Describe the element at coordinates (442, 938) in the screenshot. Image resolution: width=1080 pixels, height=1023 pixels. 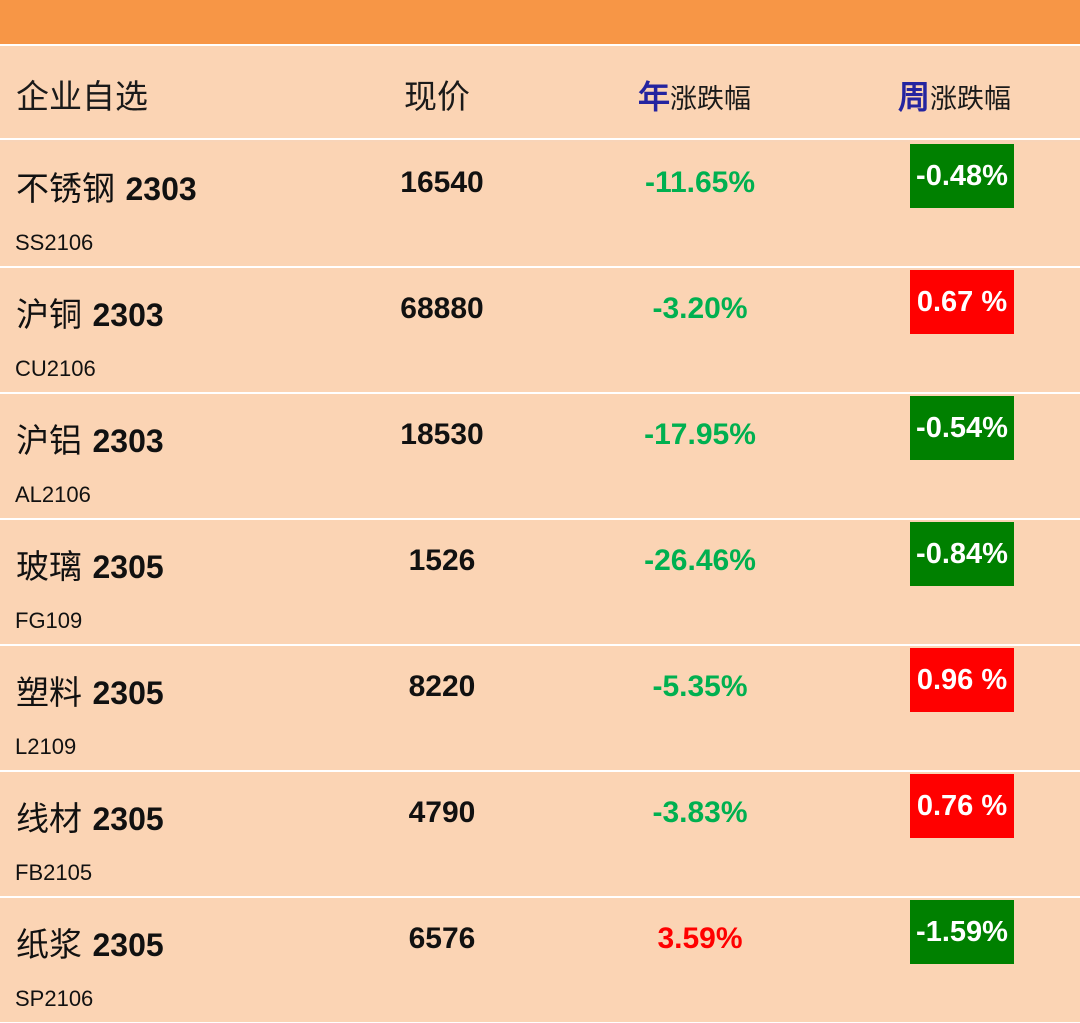
I see `current-price: 6576` at that location.